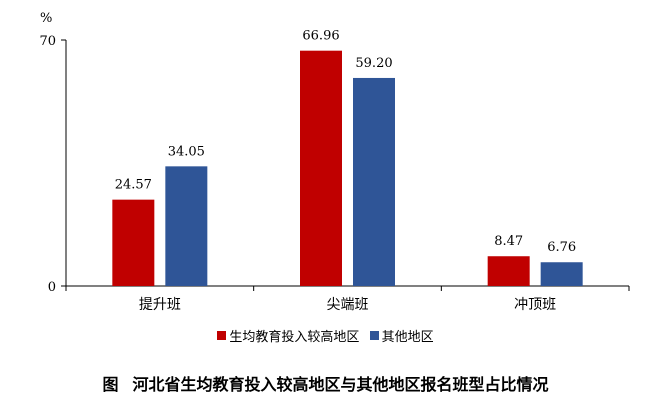  I want to click on y-tick-label: 0, so click(52, 287).